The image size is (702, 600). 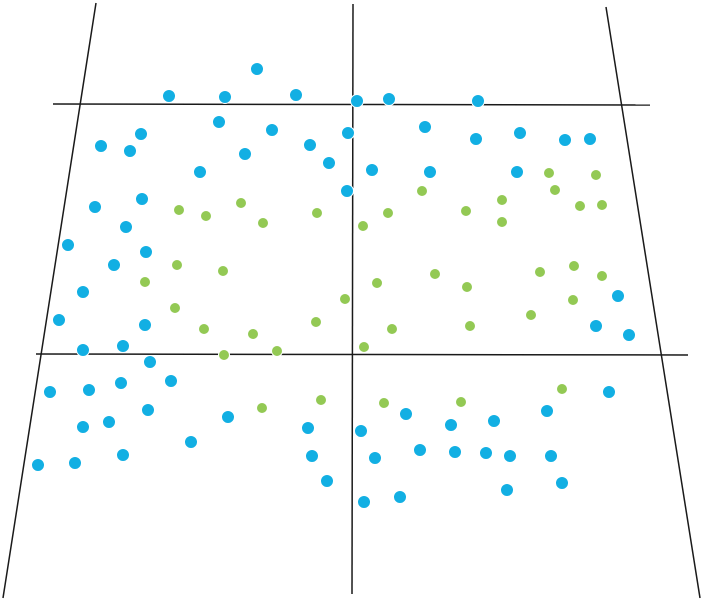 What do you see at coordinates (362, 354) in the screenshot?
I see `middle-horizontal-line` at bounding box center [362, 354].